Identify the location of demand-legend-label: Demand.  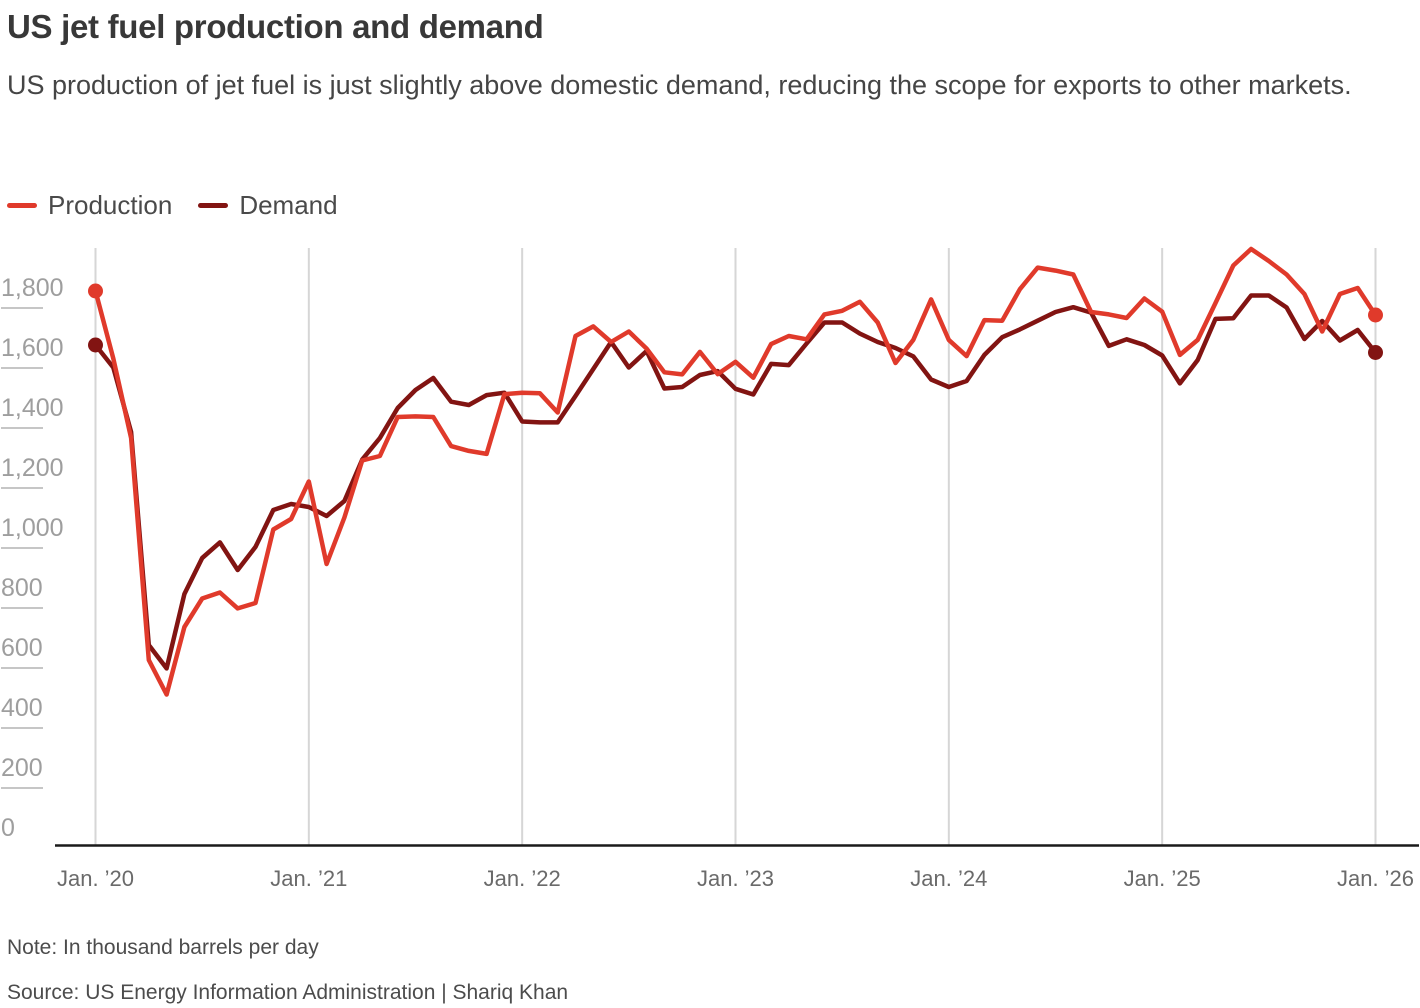
(288, 205).